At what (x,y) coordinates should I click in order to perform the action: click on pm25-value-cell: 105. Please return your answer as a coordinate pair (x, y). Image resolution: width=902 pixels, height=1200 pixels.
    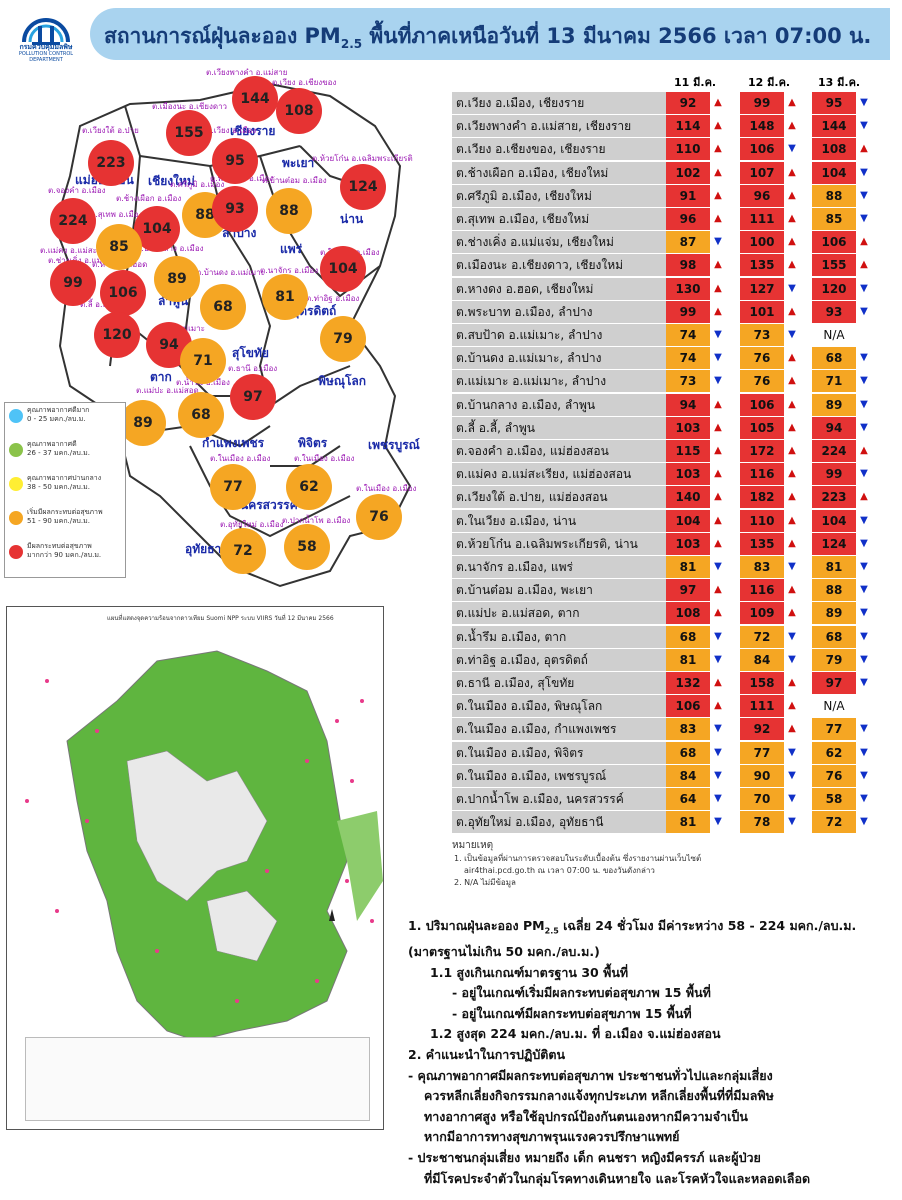
    Looking at the image, I should click on (762, 427).